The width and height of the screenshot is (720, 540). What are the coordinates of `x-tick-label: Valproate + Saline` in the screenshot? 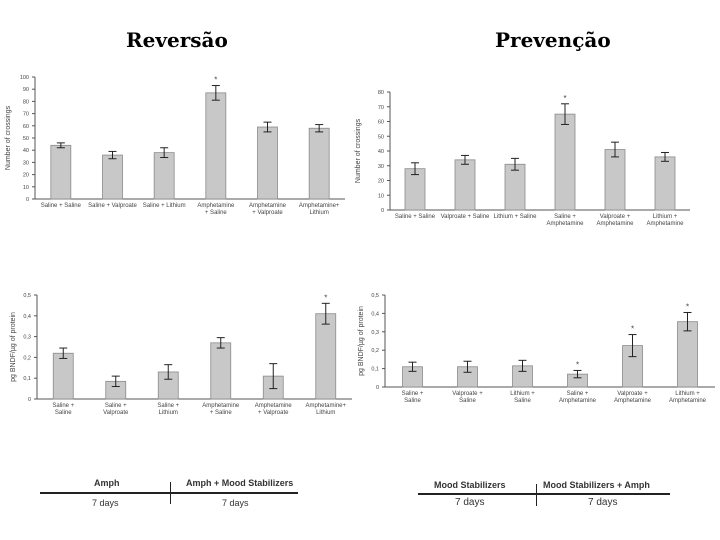 It's located at (465, 217).